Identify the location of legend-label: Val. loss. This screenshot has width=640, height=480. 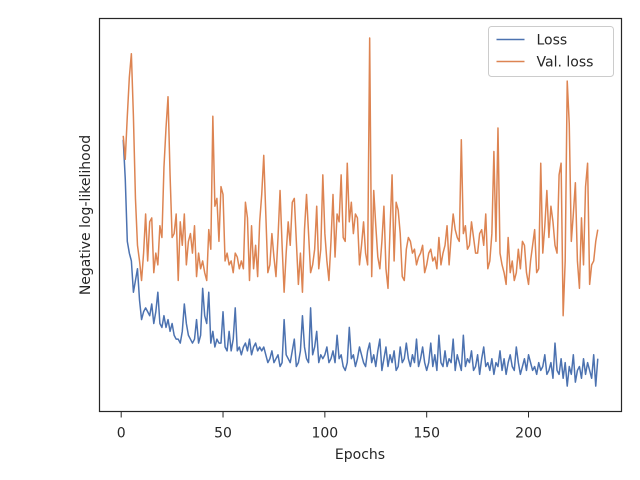
(565, 63).